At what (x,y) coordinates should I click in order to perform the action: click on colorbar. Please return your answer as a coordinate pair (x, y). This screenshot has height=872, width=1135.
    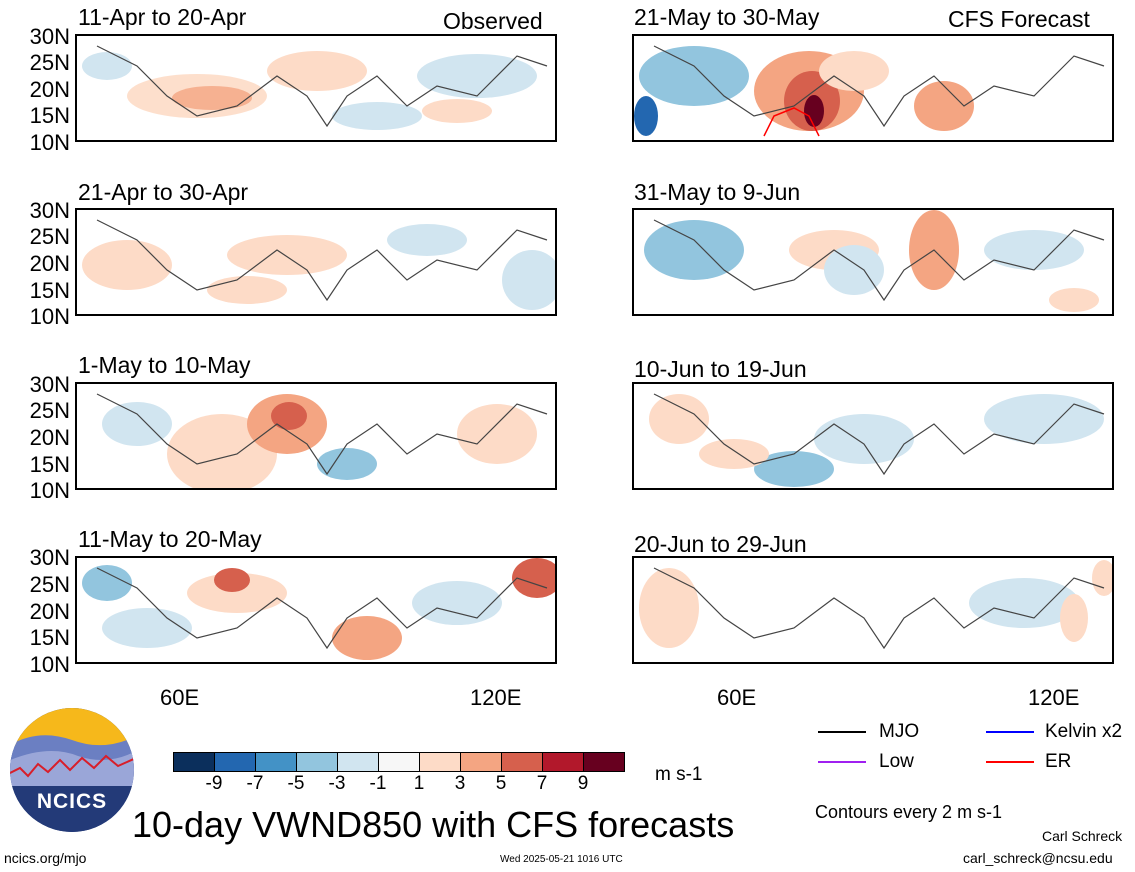
    Looking at the image, I should click on (399, 762).